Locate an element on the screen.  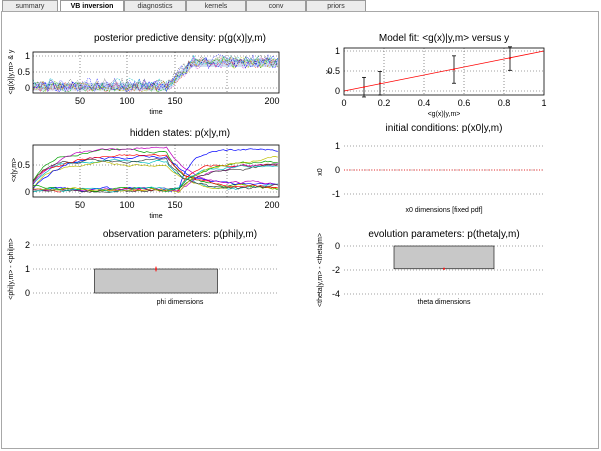
fit-axes is located at coordinates (444, 71).